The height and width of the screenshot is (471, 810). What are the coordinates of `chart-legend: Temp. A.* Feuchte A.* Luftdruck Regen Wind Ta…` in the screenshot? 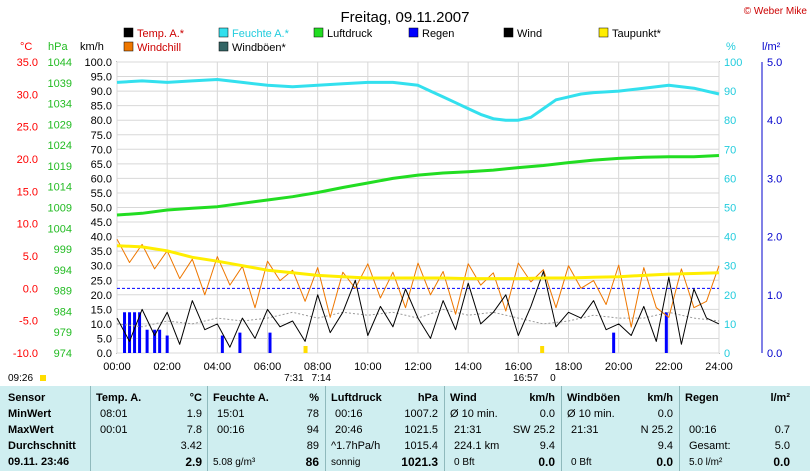 It's located at (392, 40).